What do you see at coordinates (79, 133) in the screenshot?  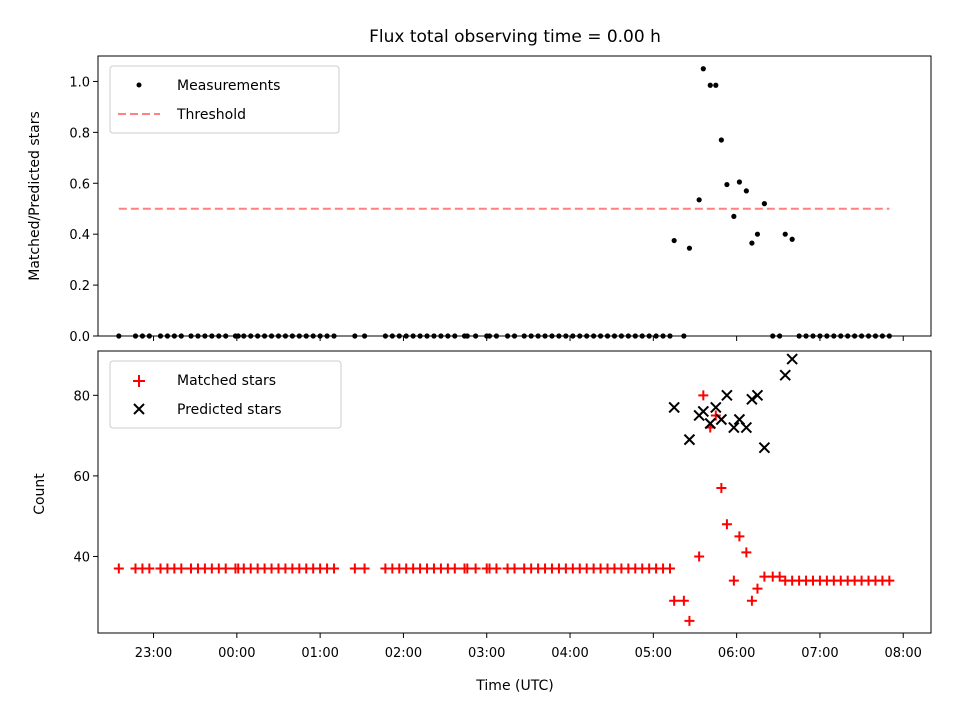 I see `ratio-y-tick-label: 0.8` at bounding box center [79, 133].